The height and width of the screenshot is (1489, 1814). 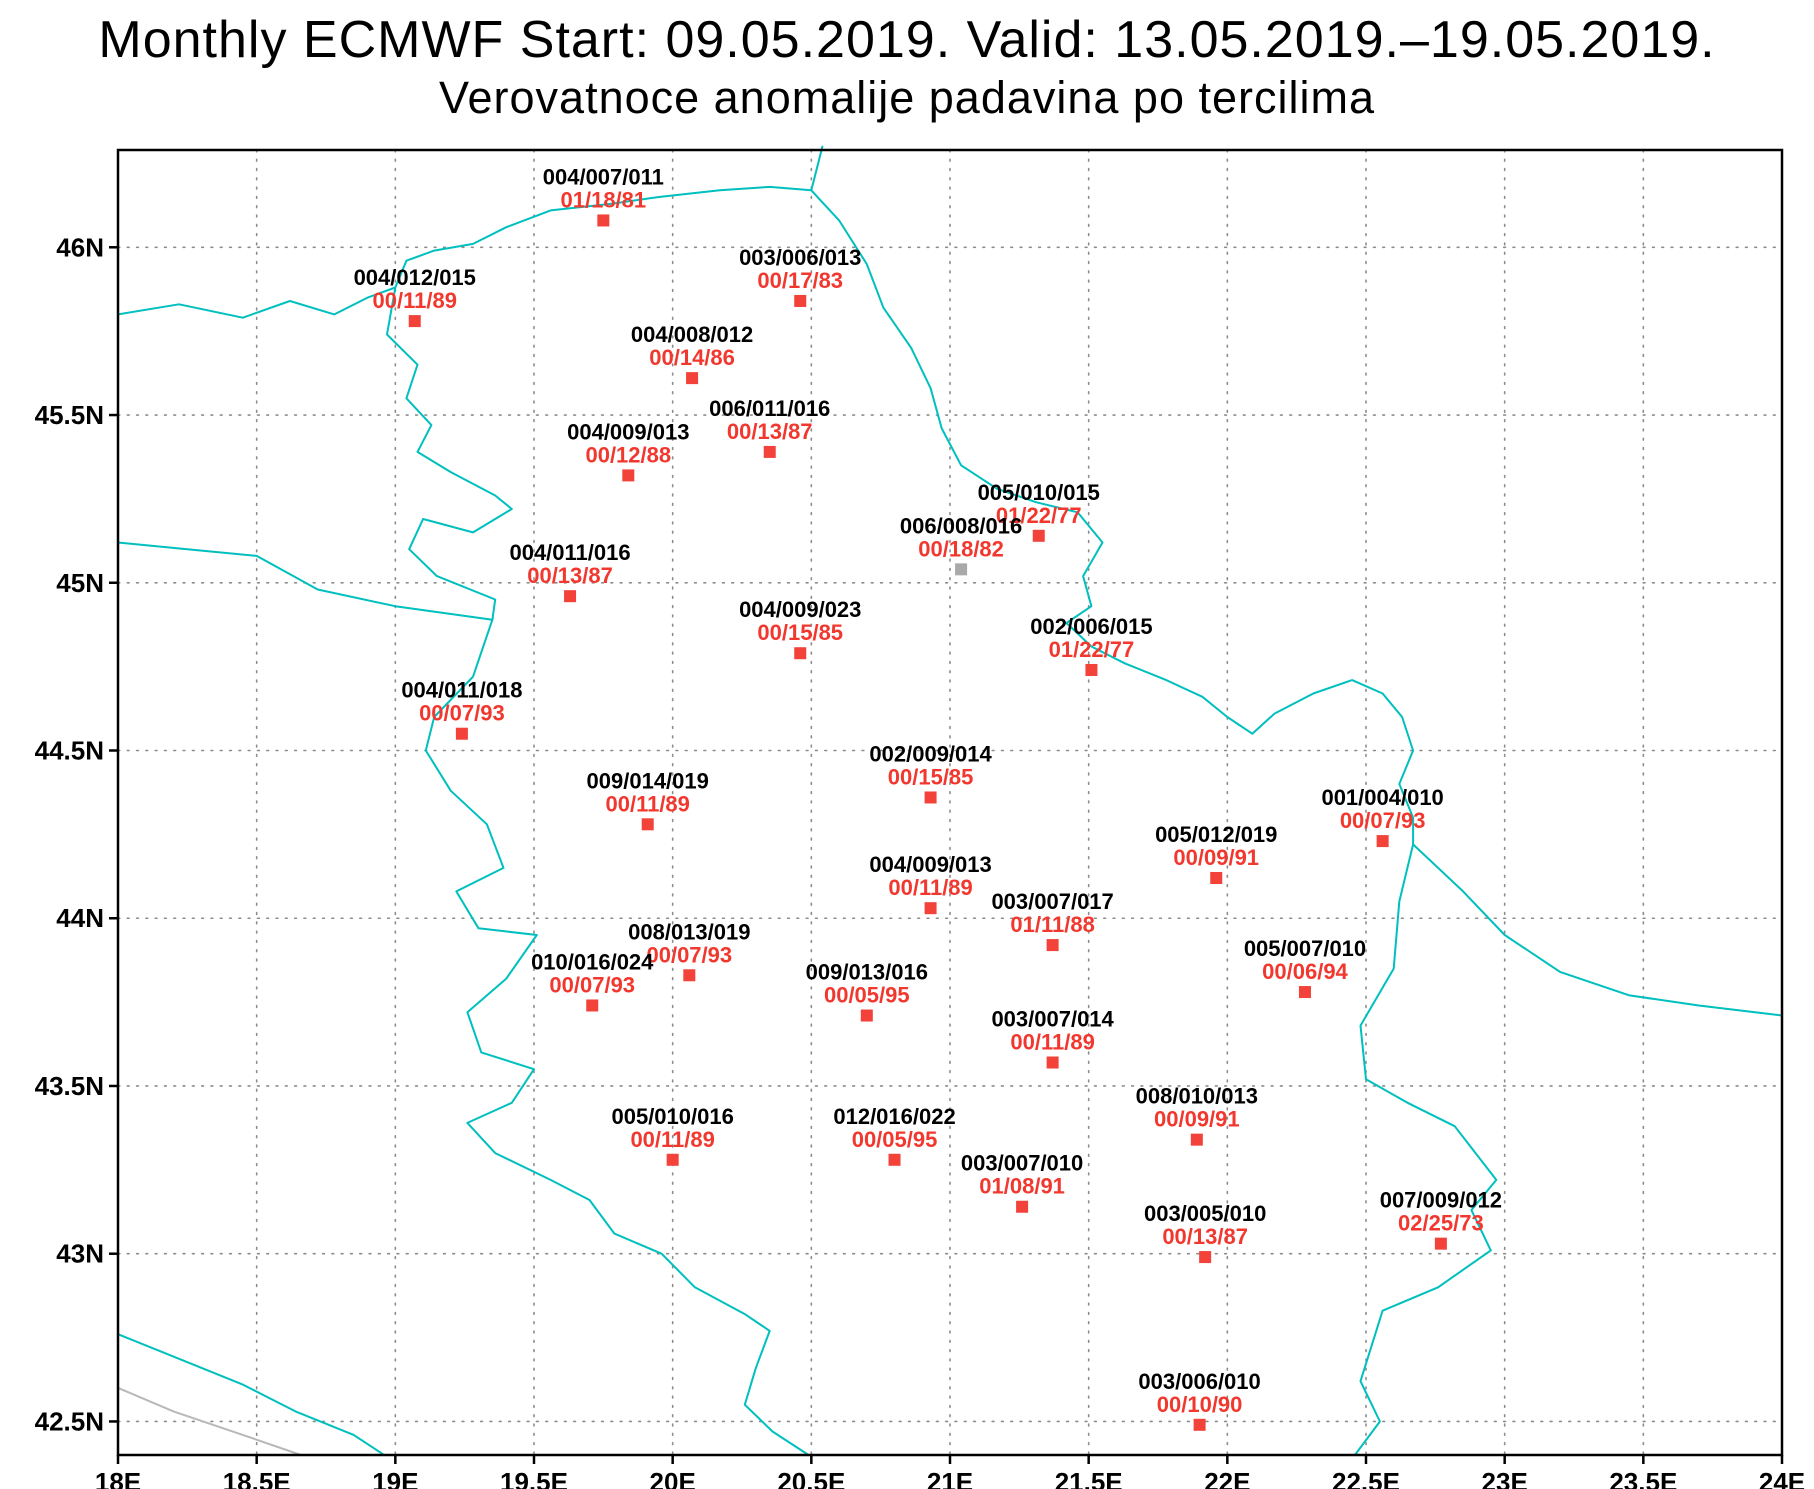 I want to click on station-id-label: 004/007/011, so click(x=603, y=176).